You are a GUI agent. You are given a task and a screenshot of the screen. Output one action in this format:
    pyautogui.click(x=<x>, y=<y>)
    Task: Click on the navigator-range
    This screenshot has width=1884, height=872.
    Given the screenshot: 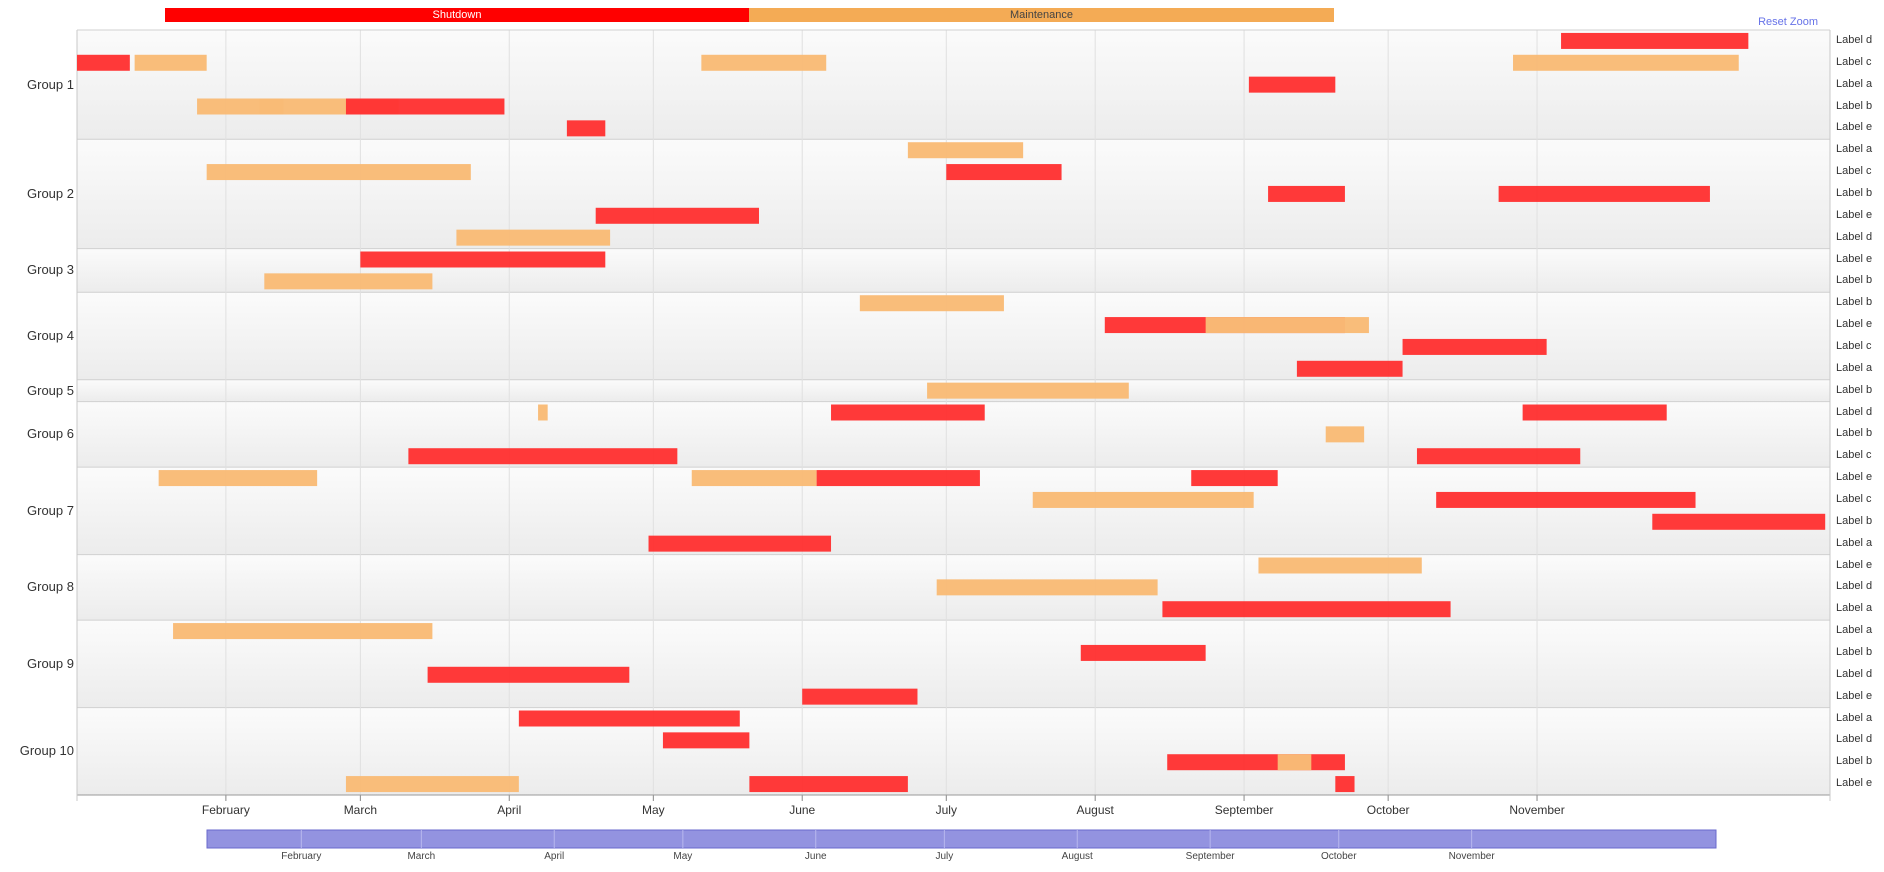 What is the action you would take?
    pyautogui.click(x=961, y=839)
    